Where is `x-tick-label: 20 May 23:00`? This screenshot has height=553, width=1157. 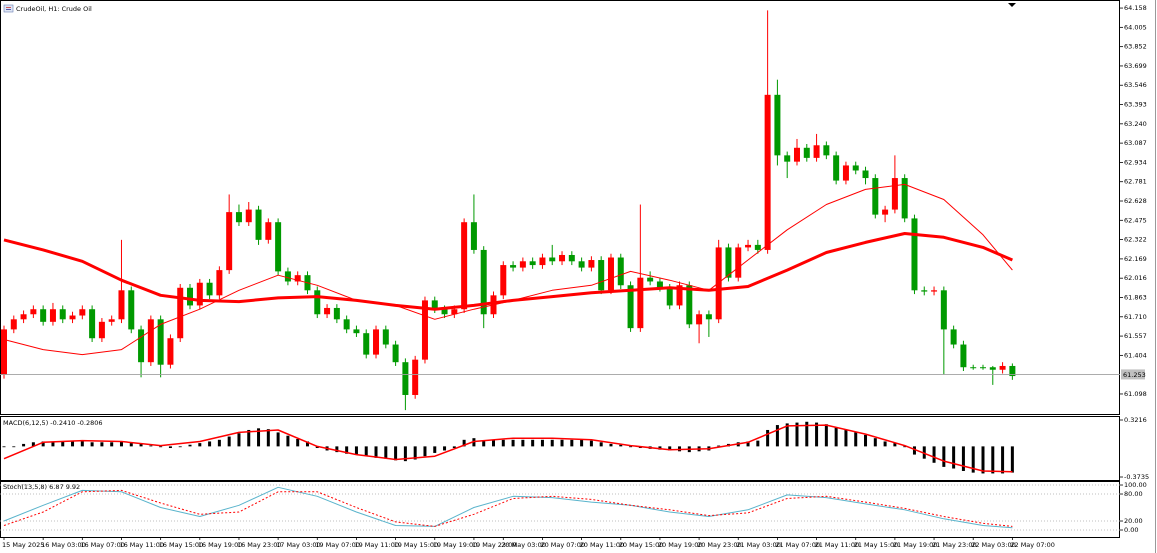 x-tick-label: 20 May 23:00 is located at coordinates (719, 545).